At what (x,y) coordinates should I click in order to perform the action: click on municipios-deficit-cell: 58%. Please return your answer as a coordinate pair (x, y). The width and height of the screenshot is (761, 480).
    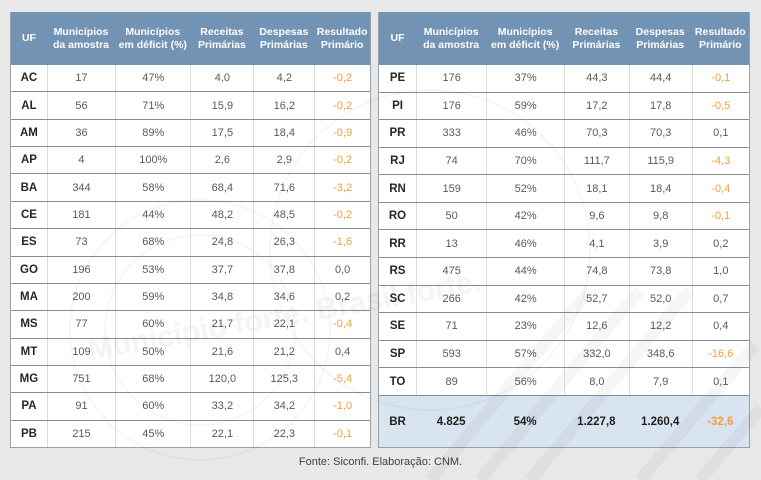
    Looking at the image, I should click on (152, 187).